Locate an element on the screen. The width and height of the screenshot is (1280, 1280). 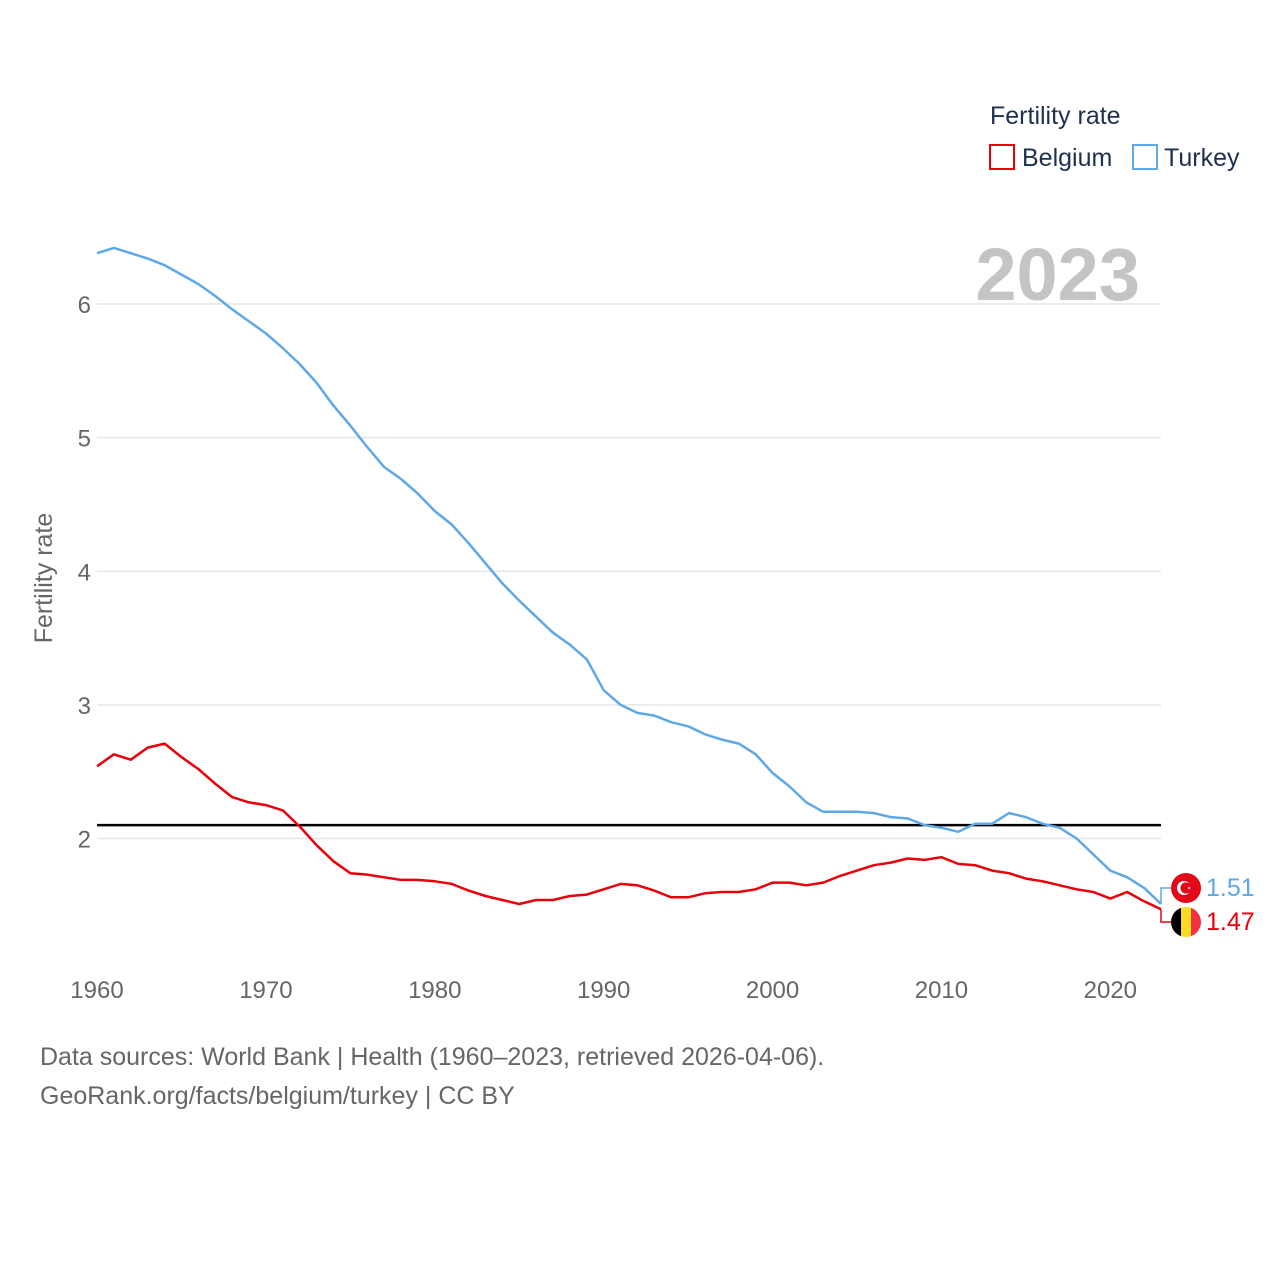
series-line-belgium is located at coordinates (629, 826).